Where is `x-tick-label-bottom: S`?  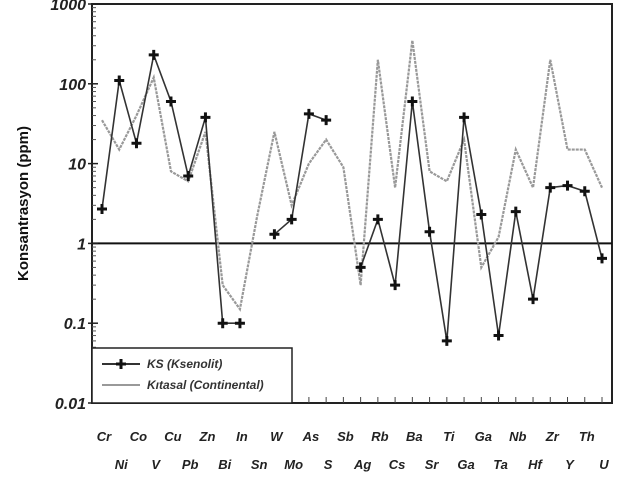 x-tick-label-bottom: S is located at coordinates (328, 464).